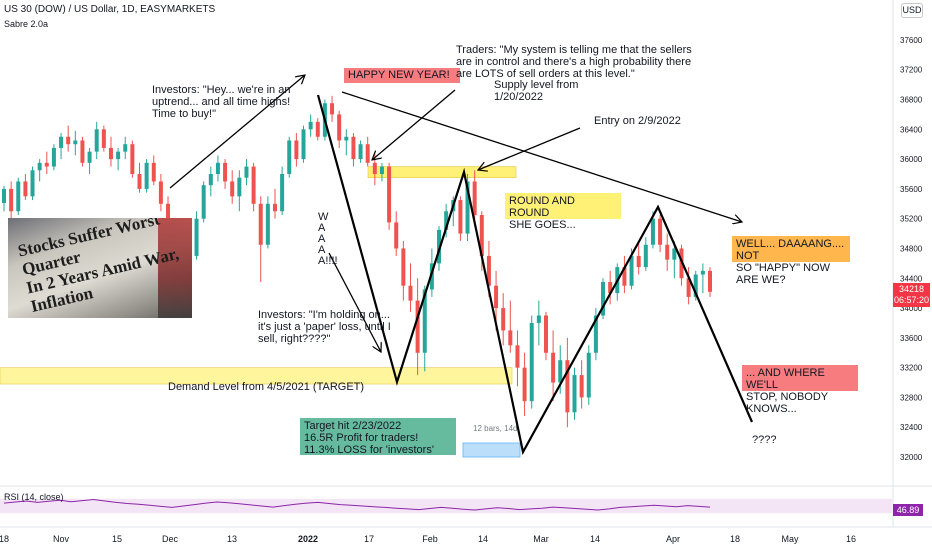 The height and width of the screenshot is (550, 932). Describe the element at coordinates (266, 387) in the screenshot. I see `demand-level-label: Demand Level from 4/5/2021 (TARGET)` at that location.